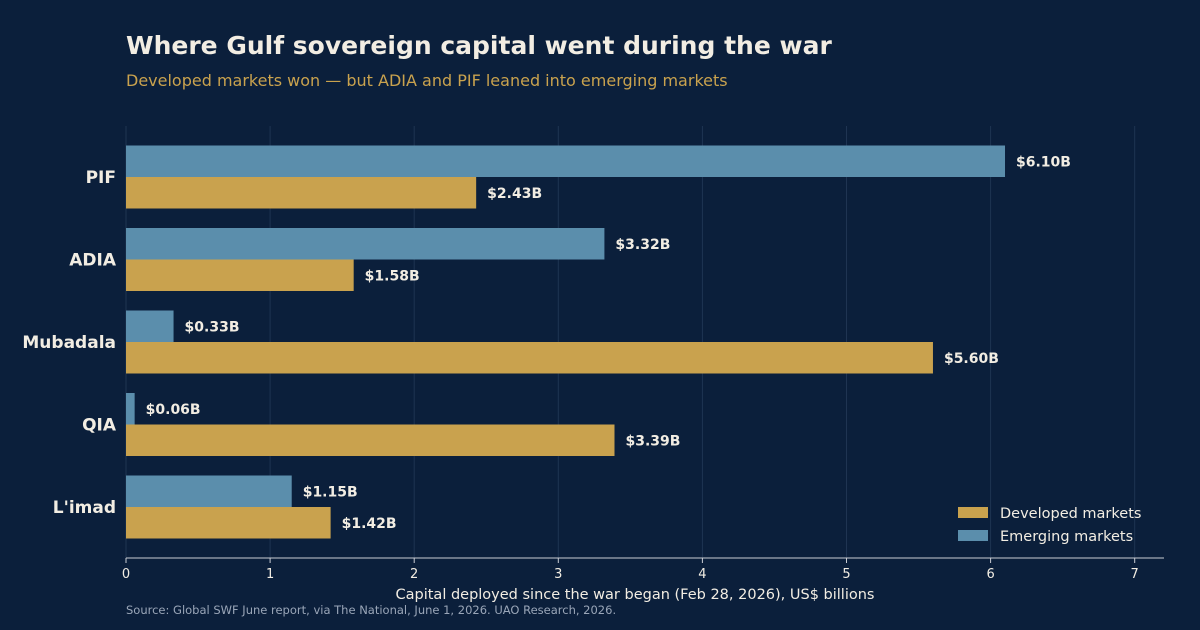 This screenshot has height=630, width=1200. Describe the element at coordinates (514, 194) in the screenshot. I see `data-label-developed: $2.43B` at that location.